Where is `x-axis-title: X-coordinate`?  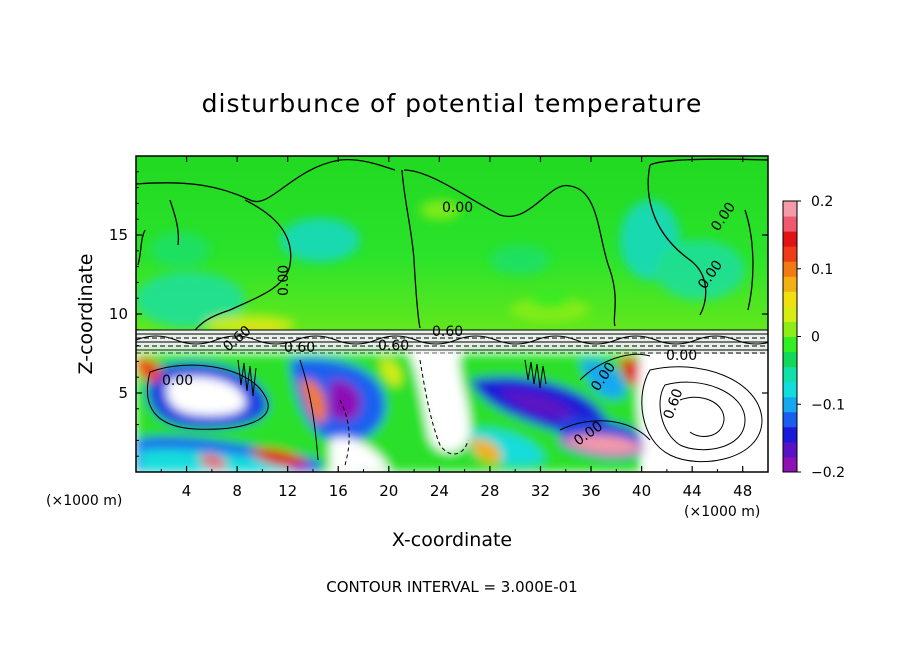 x-axis-title: X-coordinate is located at coordinates (452, 540).